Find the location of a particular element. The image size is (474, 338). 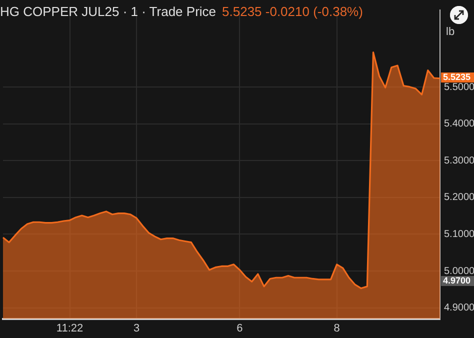

x-tick-label: 3 is located at coordinates (136, 328).